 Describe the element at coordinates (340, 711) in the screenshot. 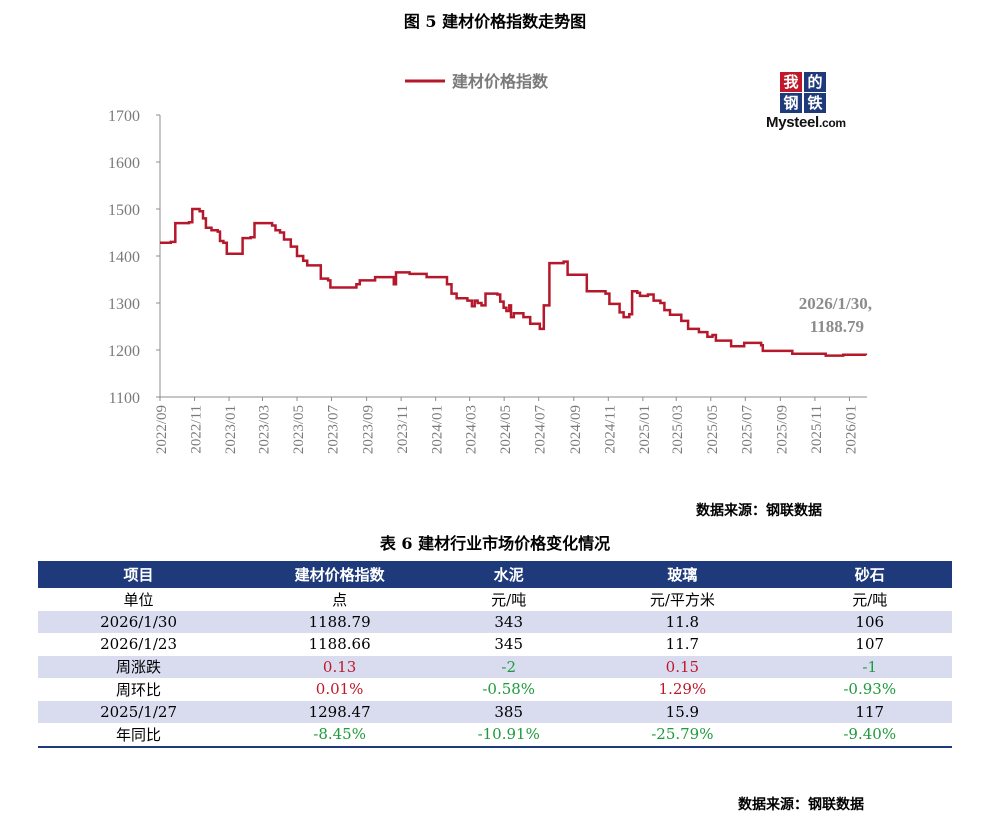

I see `table-cell: 1298.47` at that location.